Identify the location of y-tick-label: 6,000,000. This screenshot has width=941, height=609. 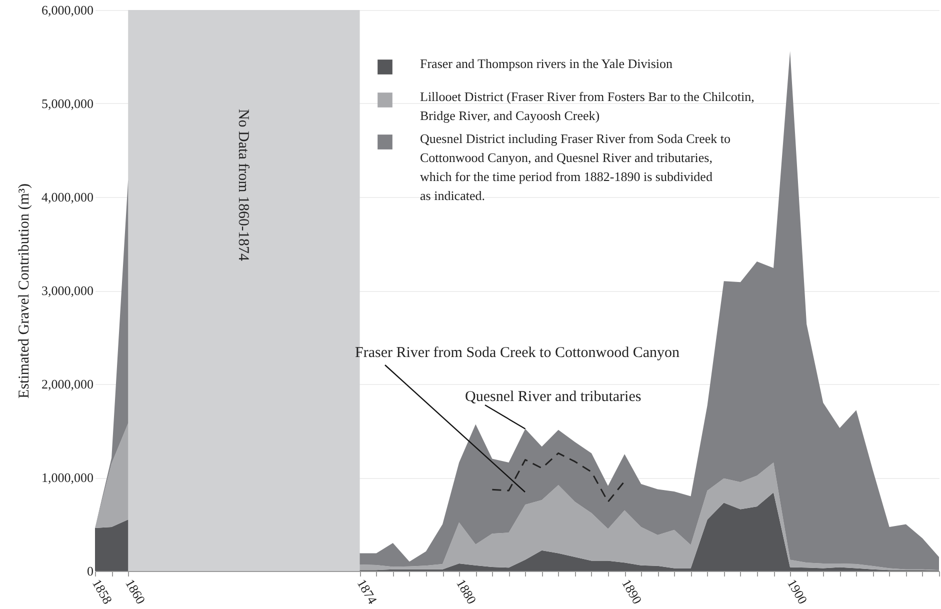
(68, 10).